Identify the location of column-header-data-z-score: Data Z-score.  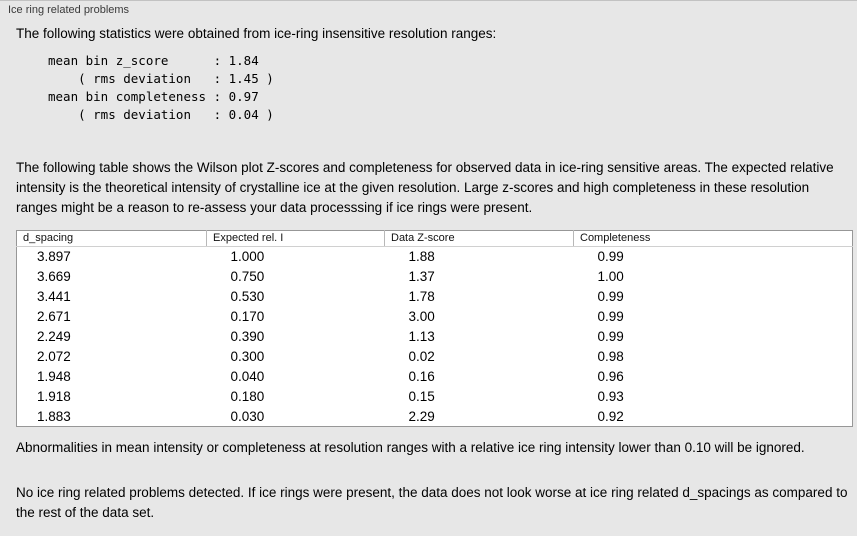
(479, 238).